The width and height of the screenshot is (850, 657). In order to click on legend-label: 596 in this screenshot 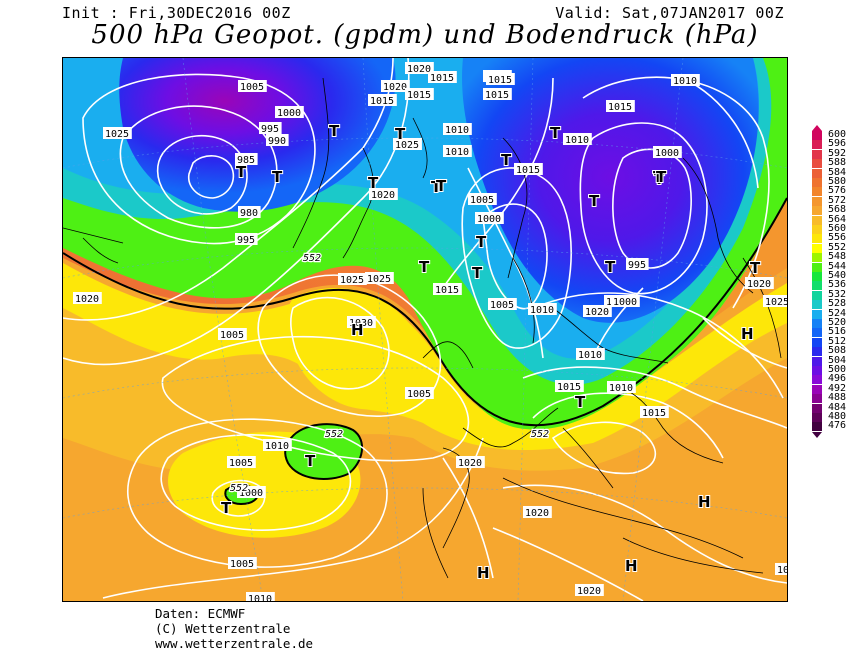, I will do `click(837, 144)`.